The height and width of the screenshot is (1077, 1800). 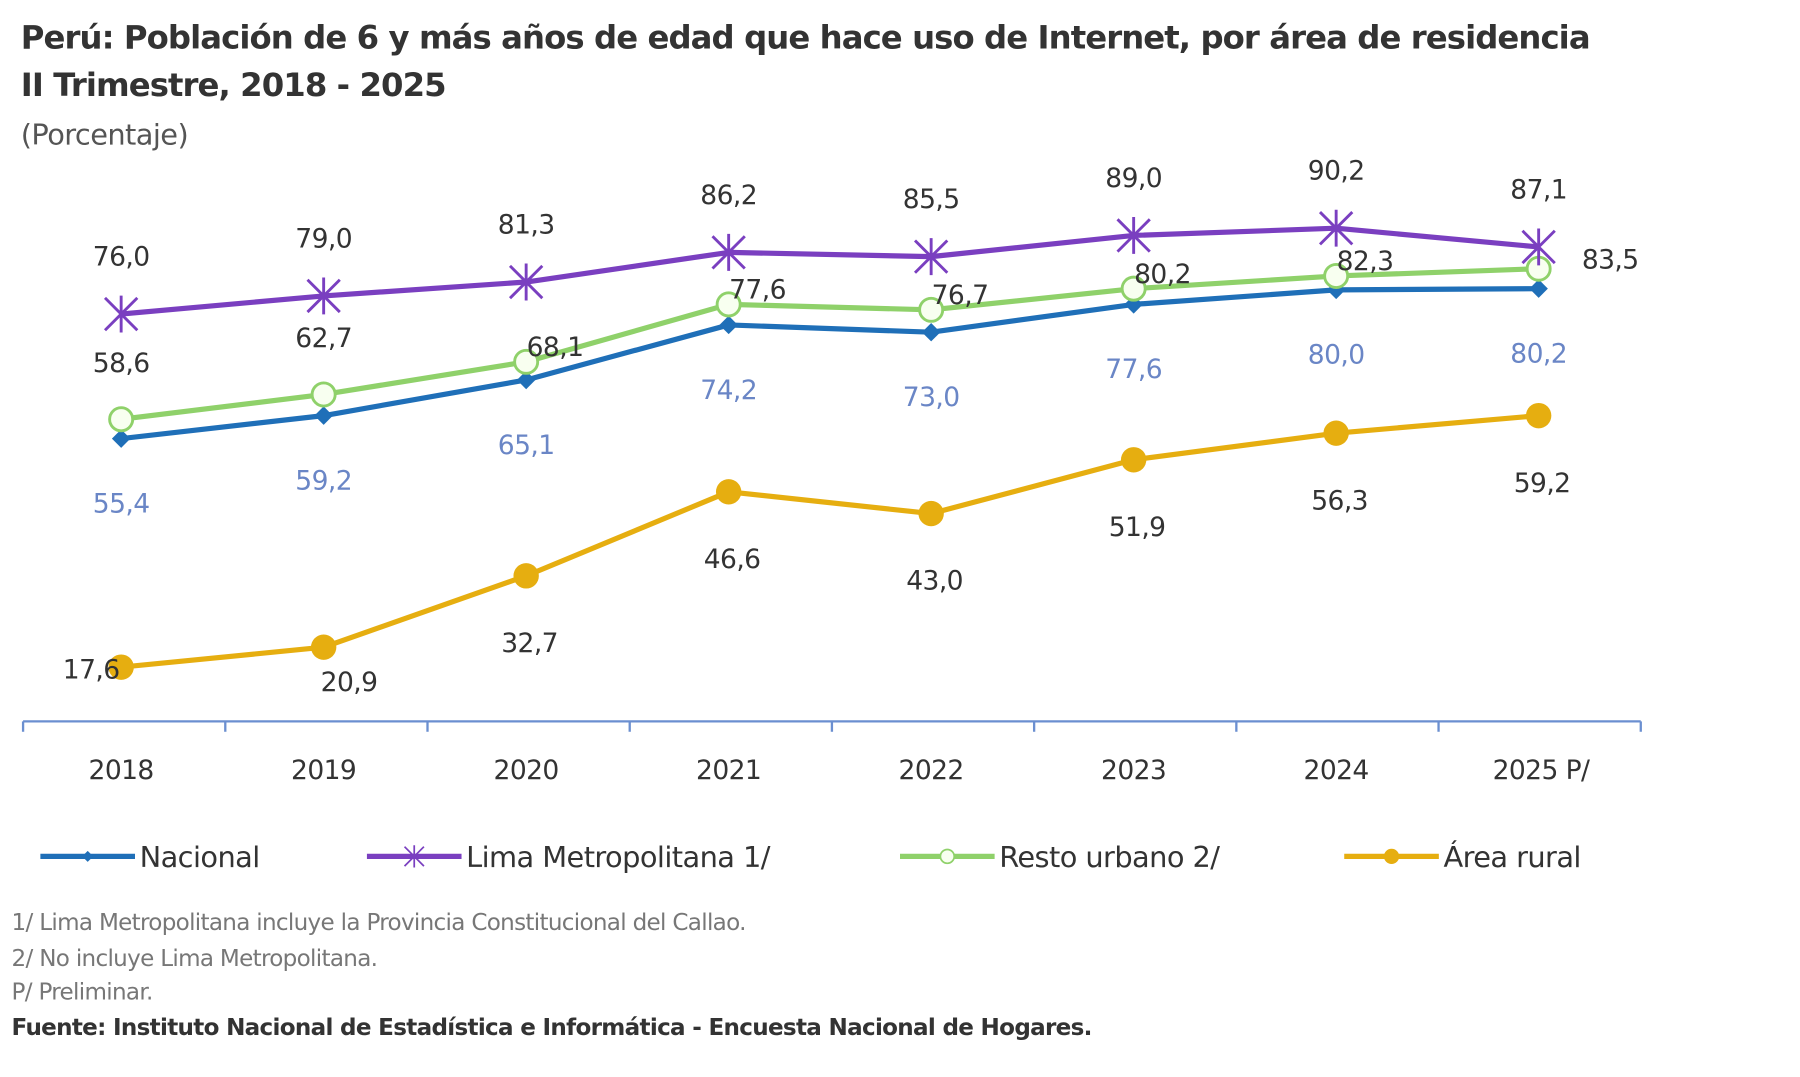 What do you see at coordinates (829, 344) in the screenshot?
I see `resto-urbano-line` at bounding box center [829, 344].